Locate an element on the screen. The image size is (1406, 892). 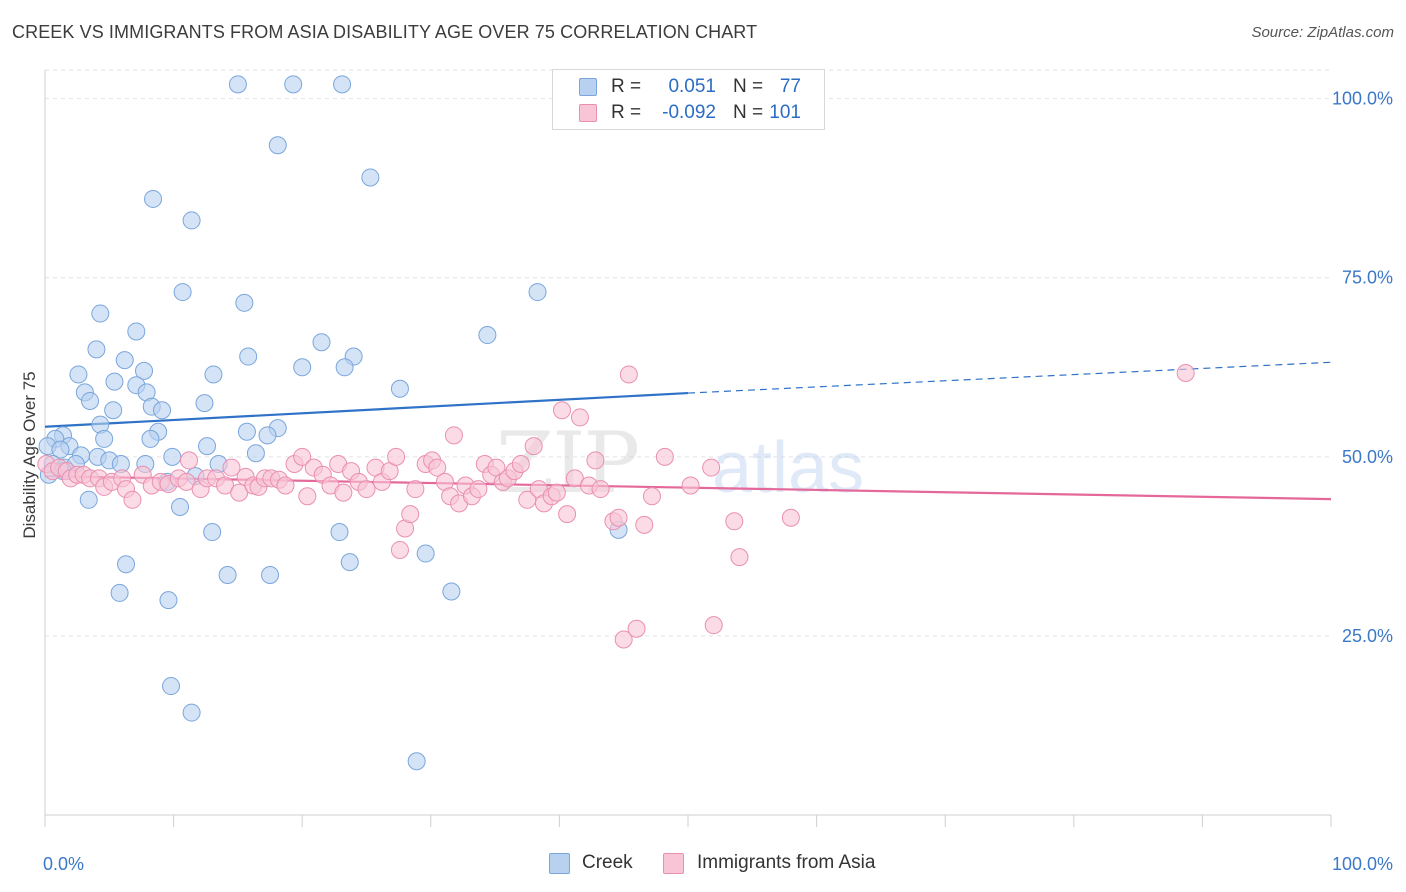
trend-line-creek-solid is located at coordinates (366, 409).